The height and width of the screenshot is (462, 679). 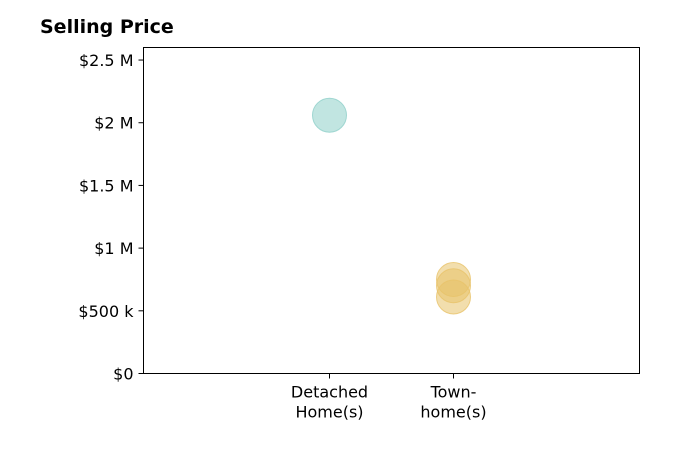 What do you see at coordinates (391, 206) in the screenshot?
I see `points-layer` at bounding box center [391, 206].